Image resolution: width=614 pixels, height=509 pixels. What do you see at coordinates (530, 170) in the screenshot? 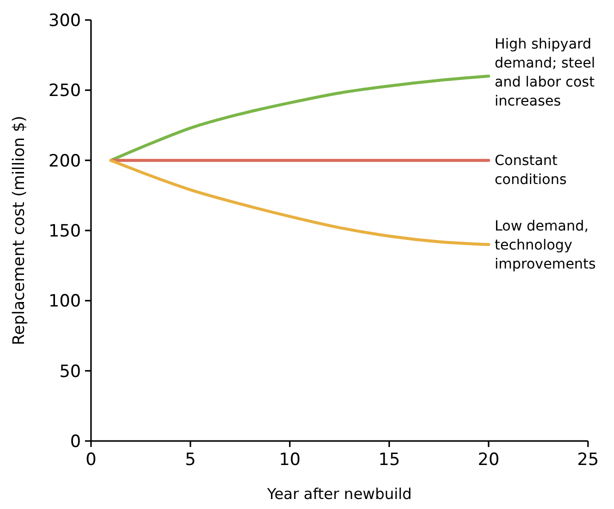
I see `annotation: Constant conditions` at bounding box center [530, 170].